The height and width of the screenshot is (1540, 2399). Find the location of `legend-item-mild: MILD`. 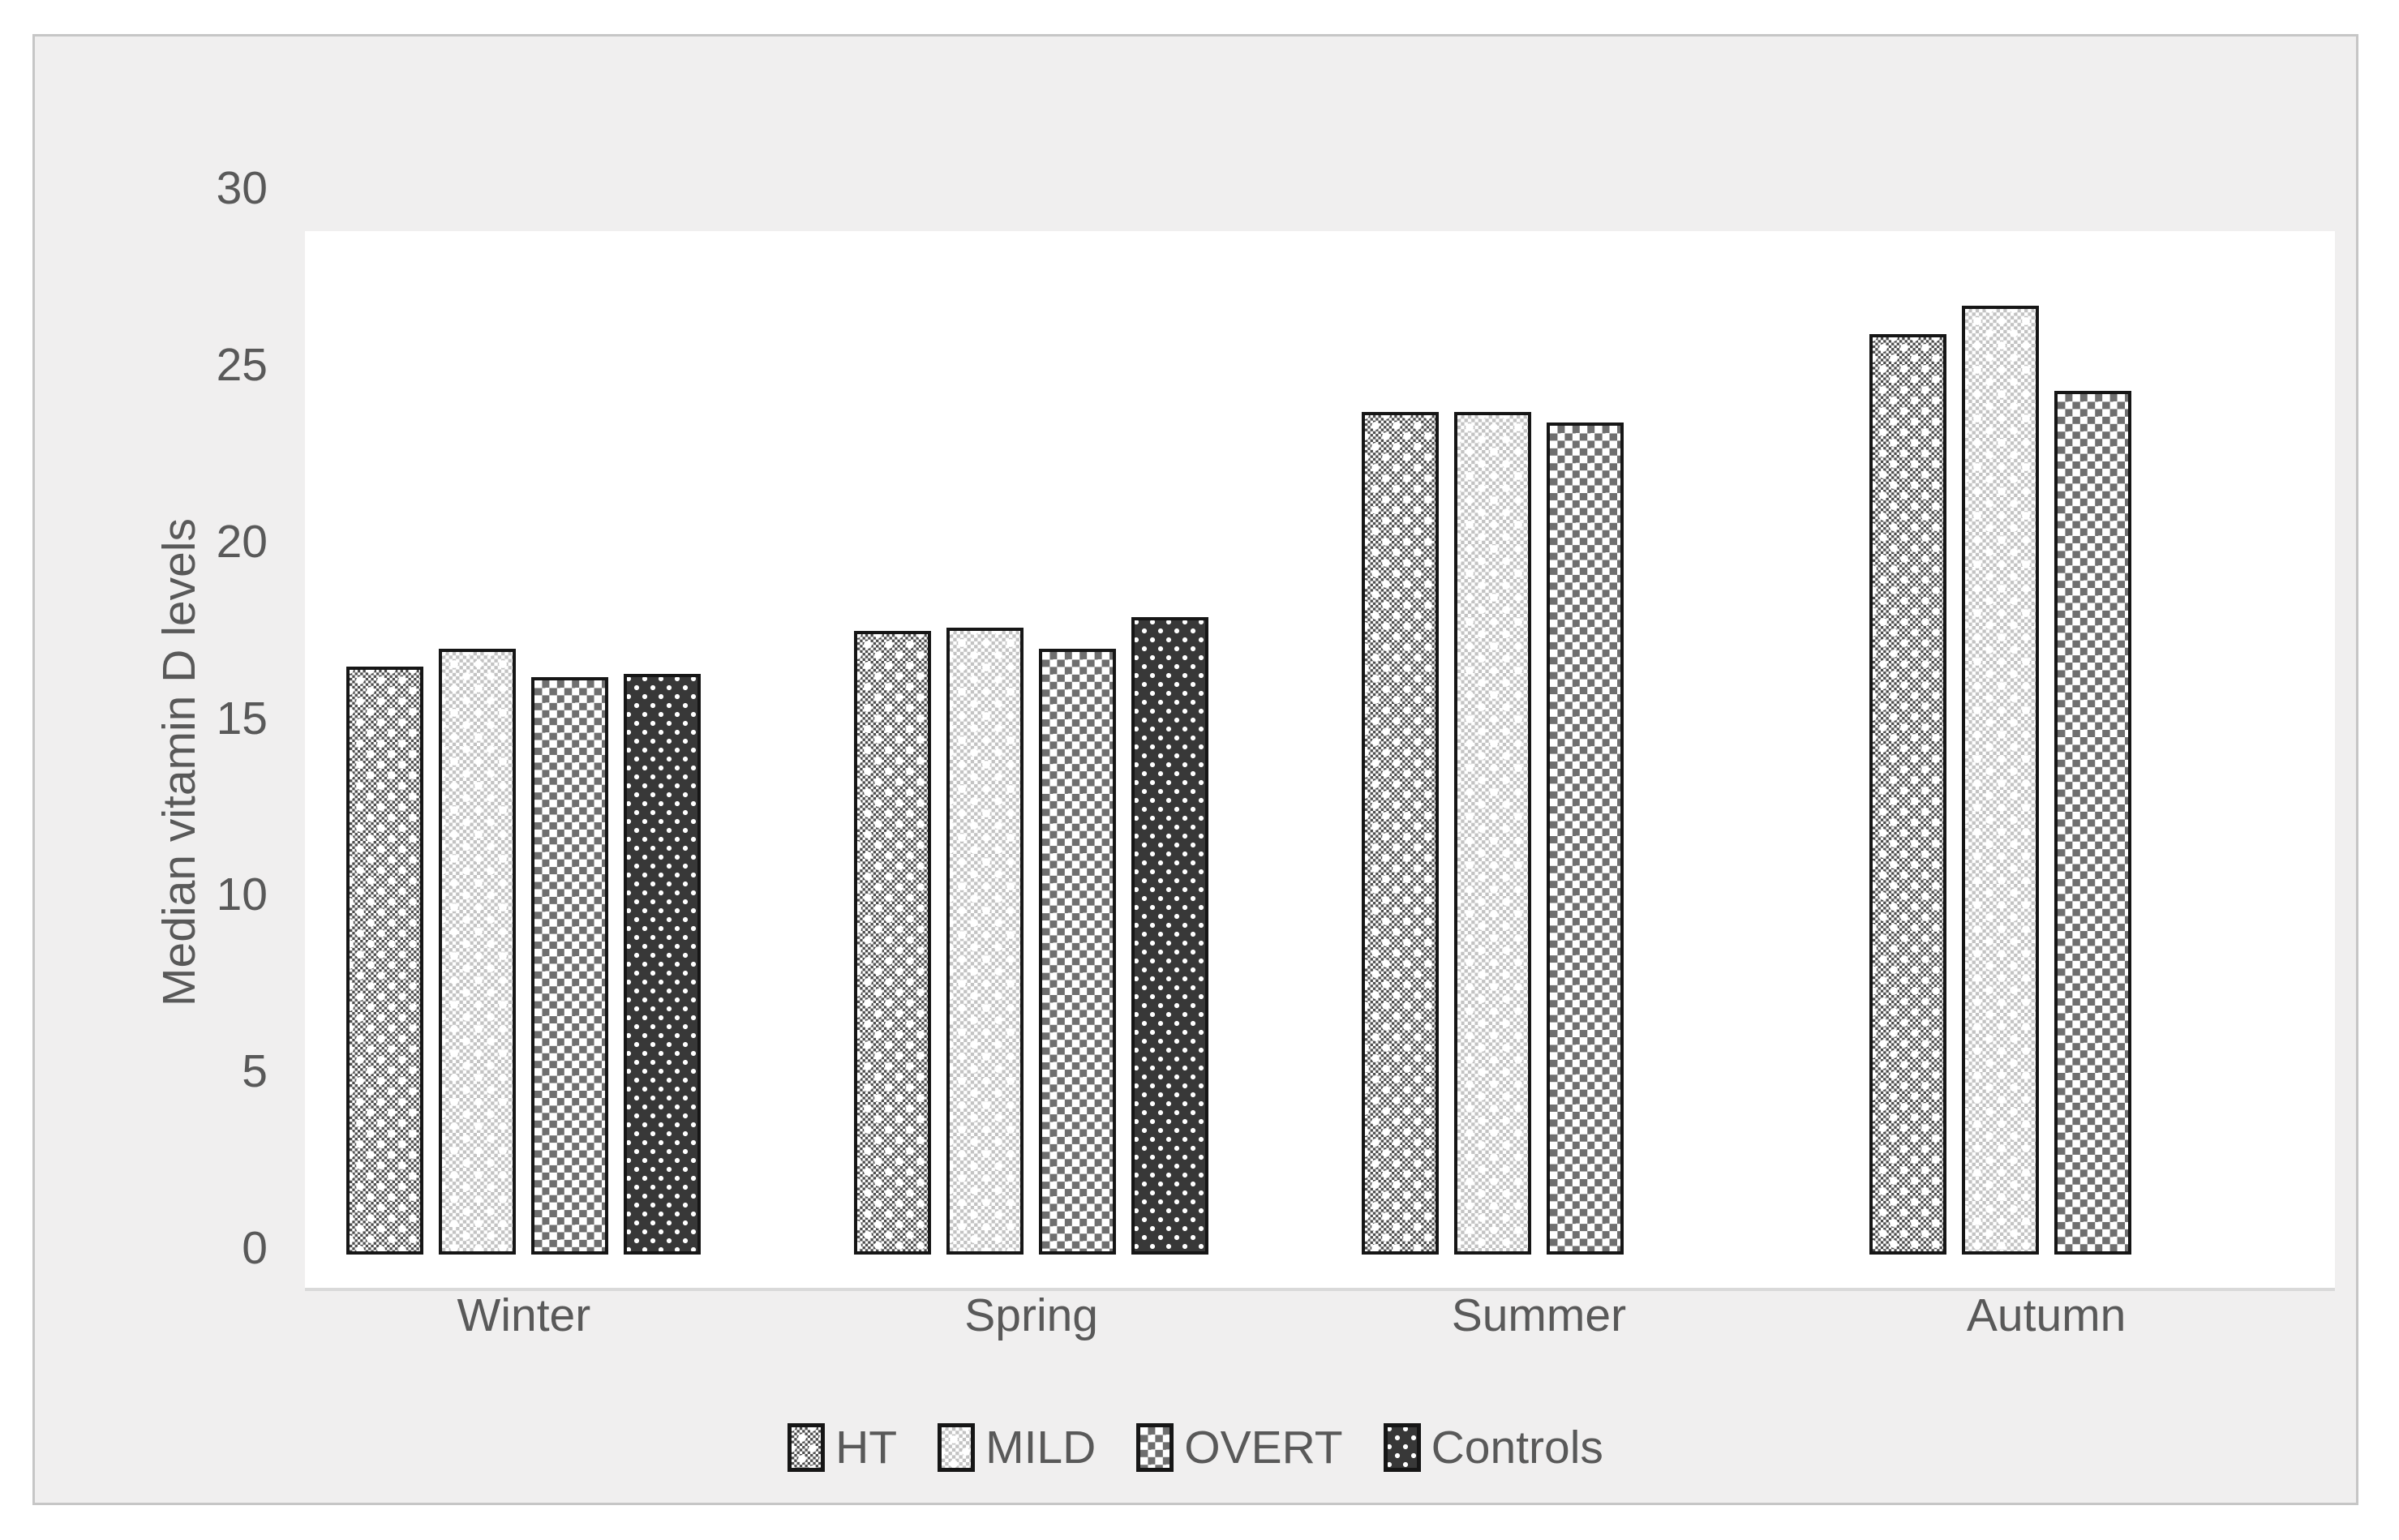

legend-item-mild: MILD is located at coordinates (1017, 1447).